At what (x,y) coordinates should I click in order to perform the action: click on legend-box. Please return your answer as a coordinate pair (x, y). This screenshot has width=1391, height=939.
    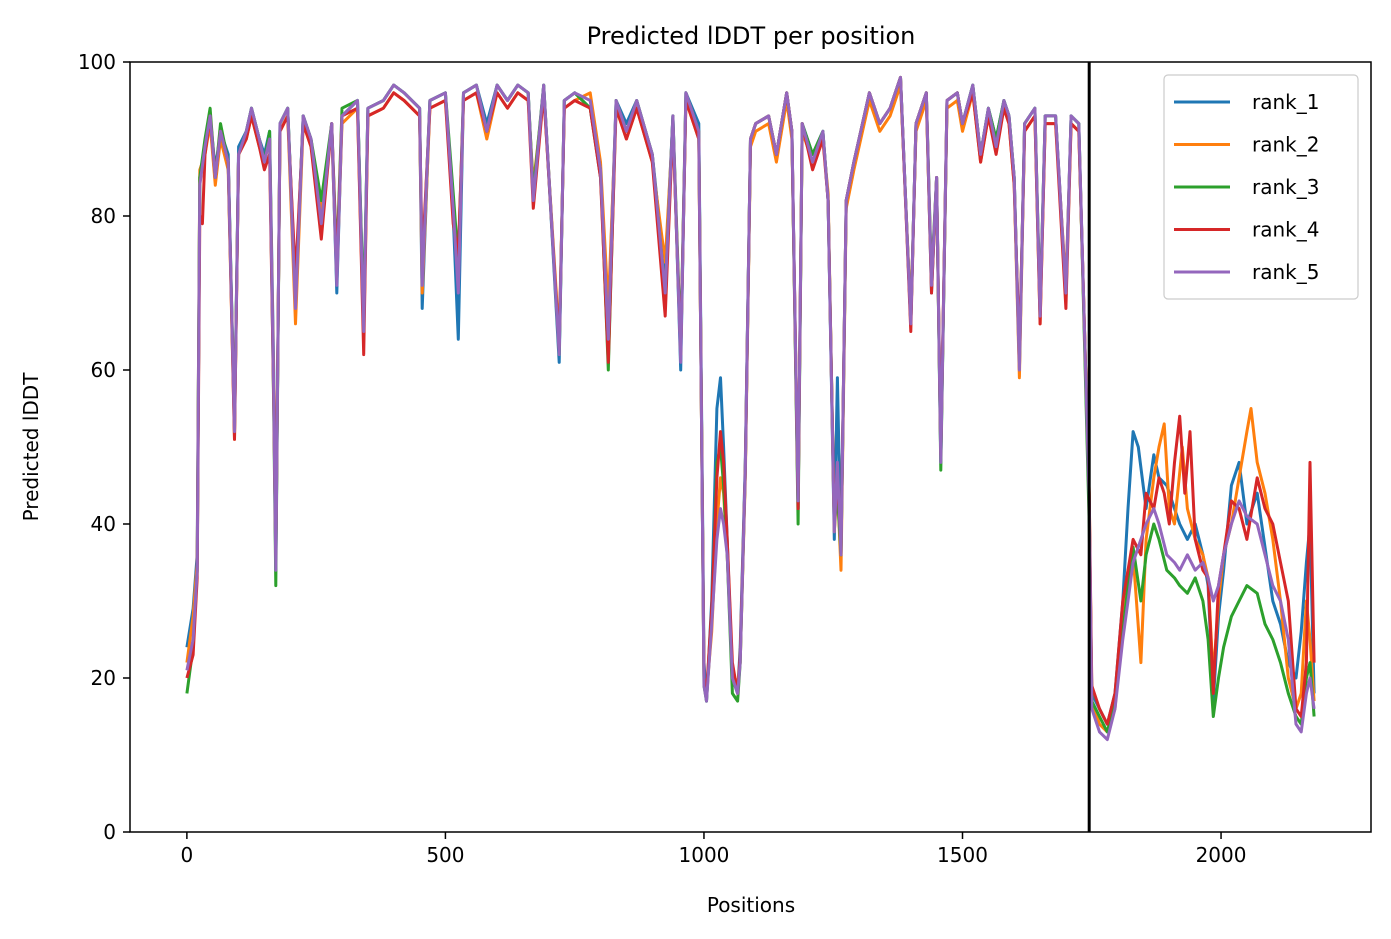
    Looking at the image, I should click on (1261, 187).